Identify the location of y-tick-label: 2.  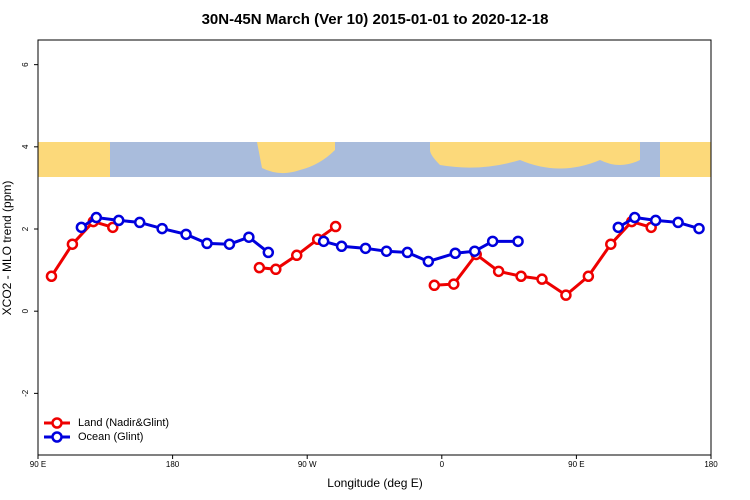
(25, 228).